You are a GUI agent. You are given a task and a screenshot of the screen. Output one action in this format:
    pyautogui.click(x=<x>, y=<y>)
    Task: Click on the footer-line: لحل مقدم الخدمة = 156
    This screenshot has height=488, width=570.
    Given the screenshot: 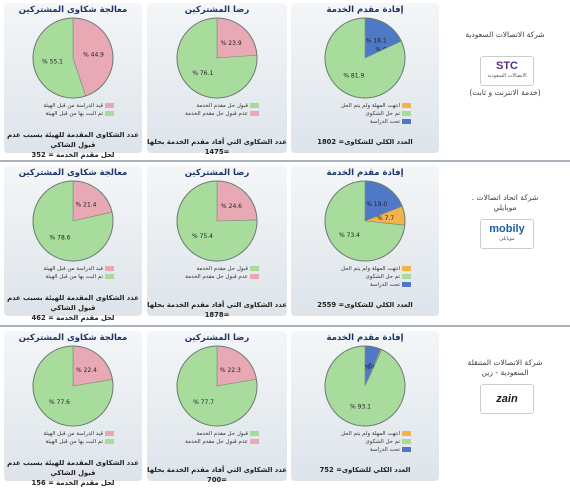 What is the action you would take?
    pyautogui.click(x=73, y=483)
    